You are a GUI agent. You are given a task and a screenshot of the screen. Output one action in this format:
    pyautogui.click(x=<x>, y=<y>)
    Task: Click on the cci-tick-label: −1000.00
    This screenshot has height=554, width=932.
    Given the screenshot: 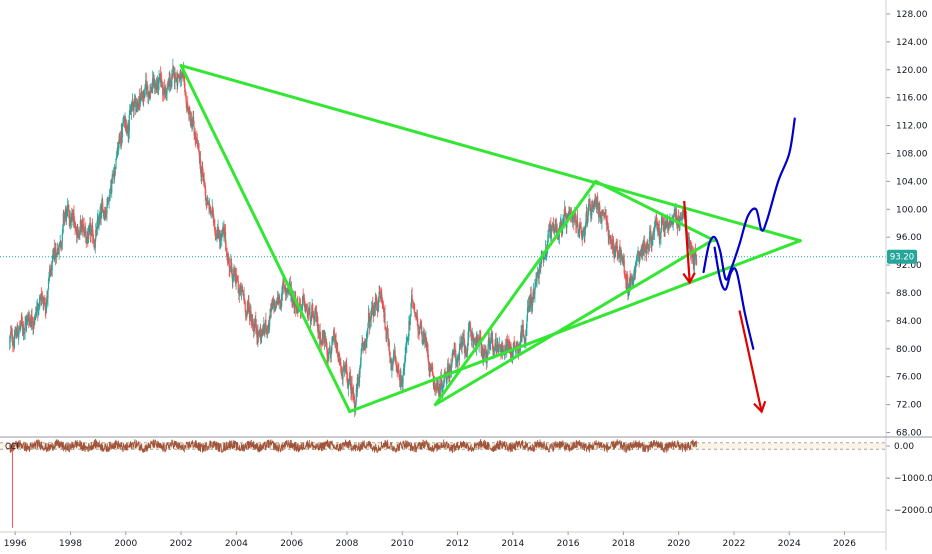 What is the action you would take?
    pyautogui.click(x=913, y=479)
    